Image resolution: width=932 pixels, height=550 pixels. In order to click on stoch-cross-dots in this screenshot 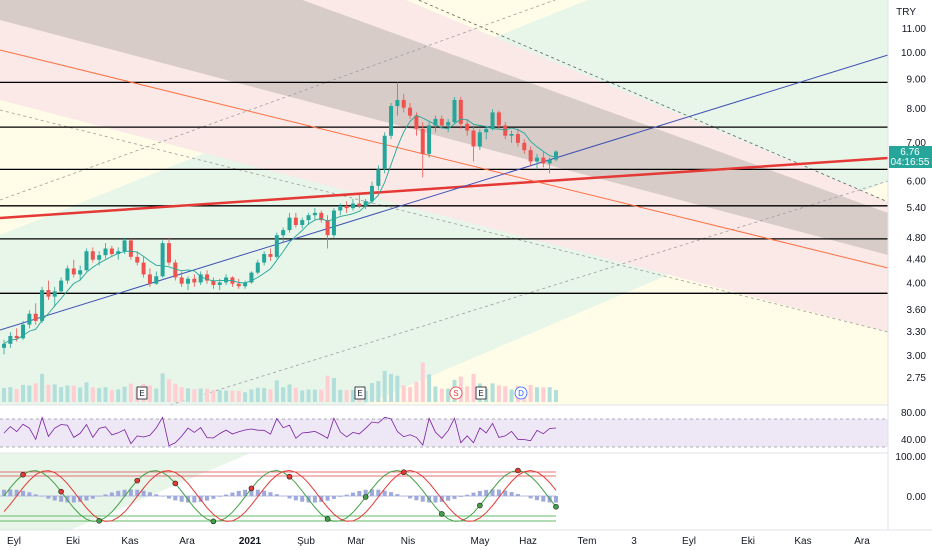, I will do `click(289, 496)`.